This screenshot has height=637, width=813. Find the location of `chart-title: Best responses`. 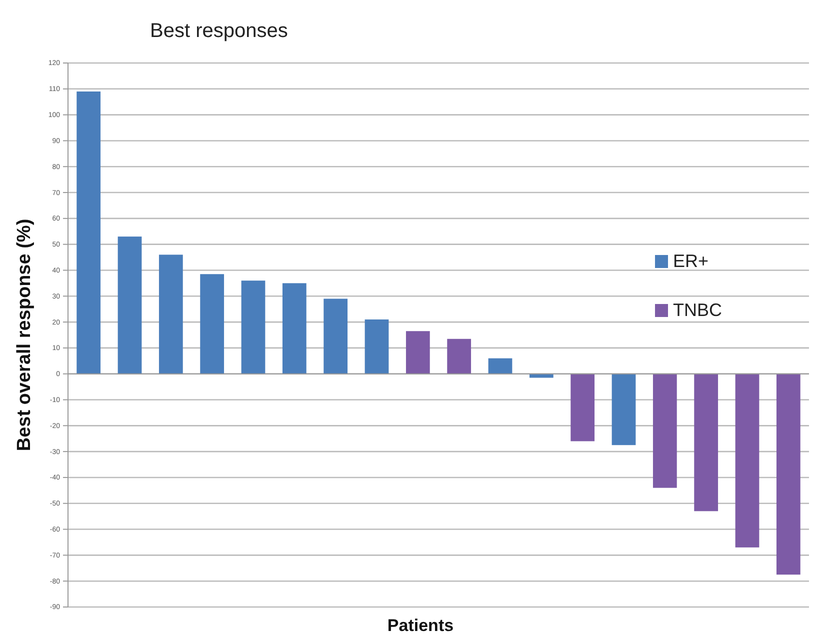

chart-title: Best responses is located at coordinates (219, 31).